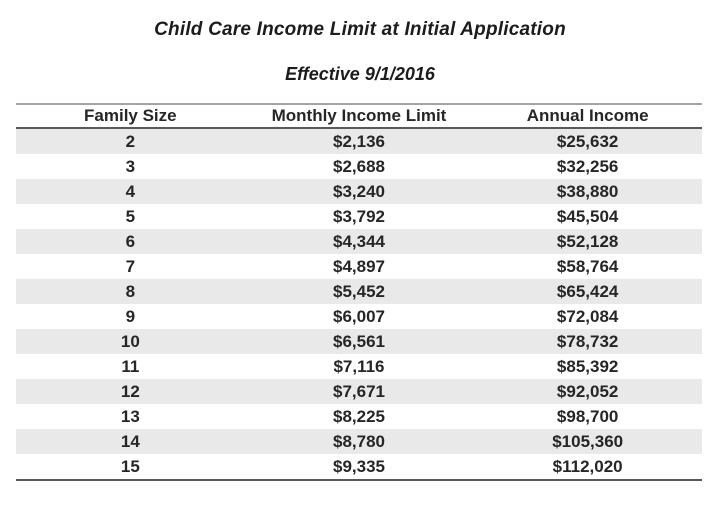  Describe the element at coordinates (588, 441) in the screenshot. I see `annual-income-cell: $105,360` at that location.